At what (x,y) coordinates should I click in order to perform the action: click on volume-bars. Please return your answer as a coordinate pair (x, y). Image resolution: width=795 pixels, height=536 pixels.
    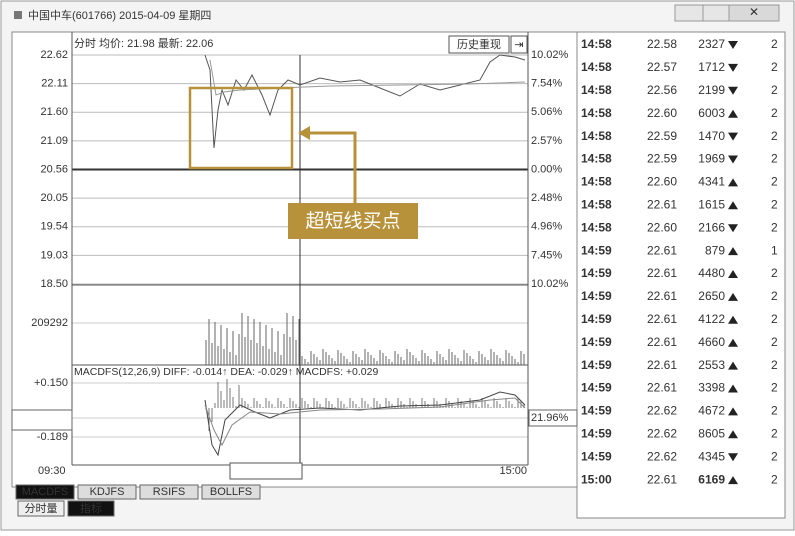
    Looking at the image, I should click on (365, 372).